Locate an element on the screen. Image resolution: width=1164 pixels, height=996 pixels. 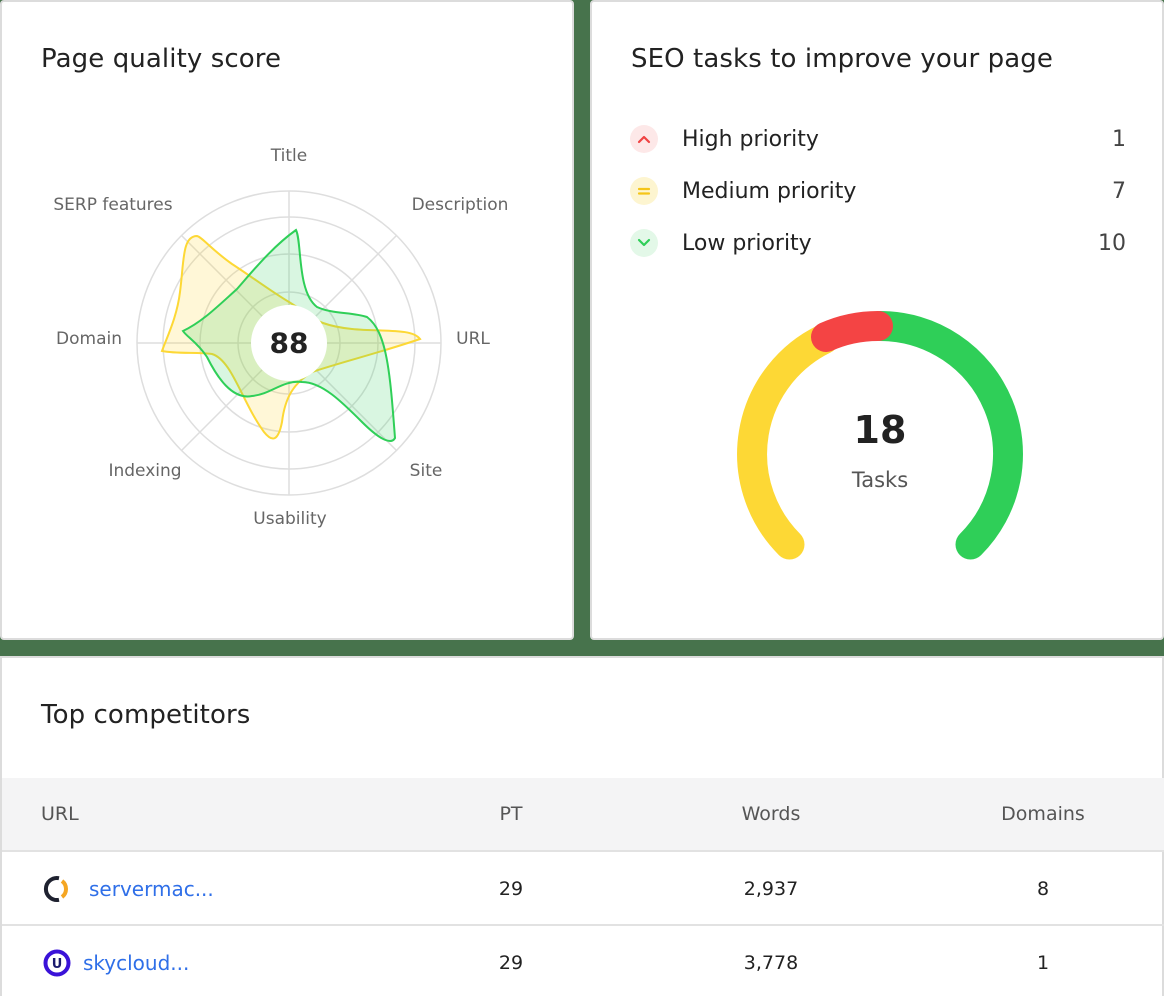
domains-cell: 1 is located at coordinates (1043, 963).